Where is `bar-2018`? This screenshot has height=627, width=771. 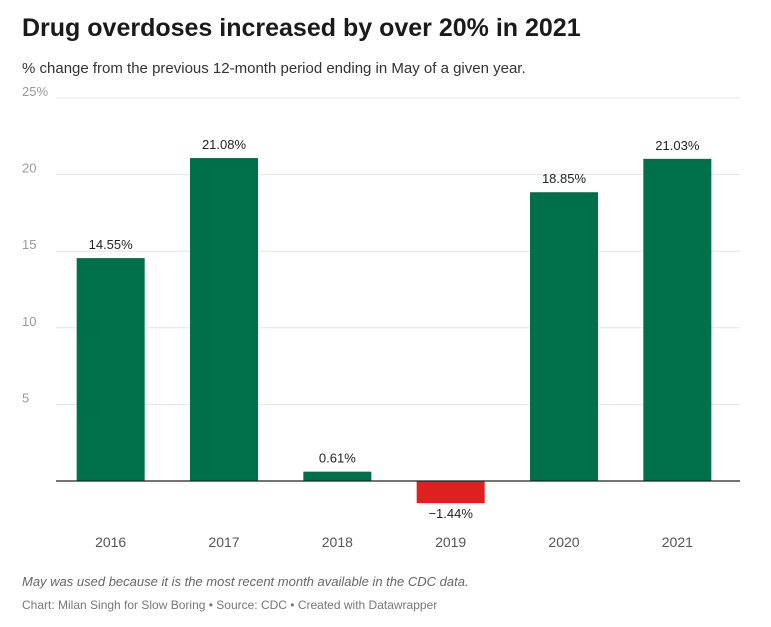 bar-2018 is located at coordinates (337, 476).